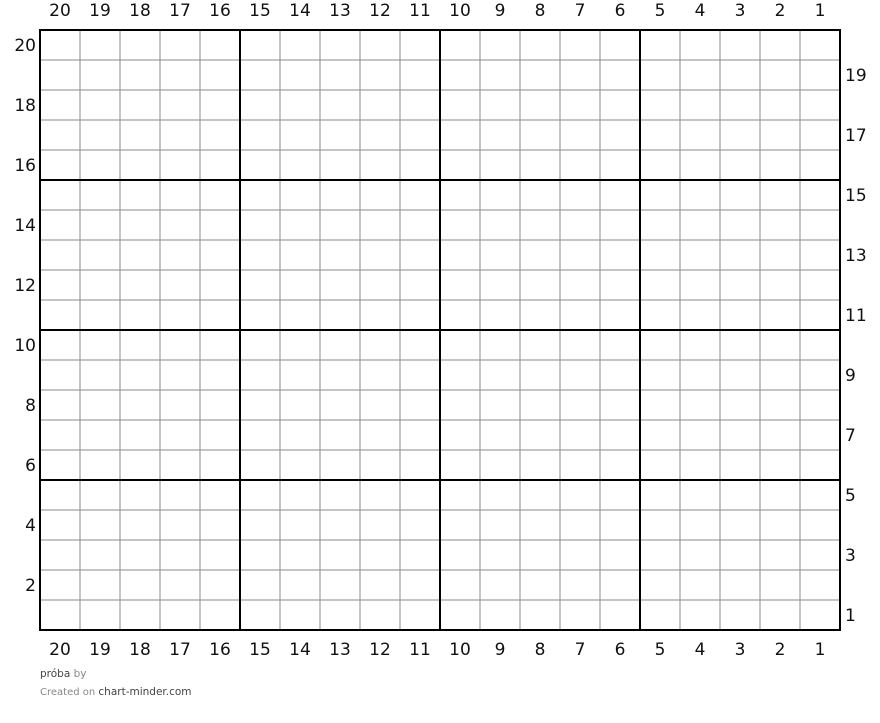  I want to click on column-label-top: 9, so click(500, 11).